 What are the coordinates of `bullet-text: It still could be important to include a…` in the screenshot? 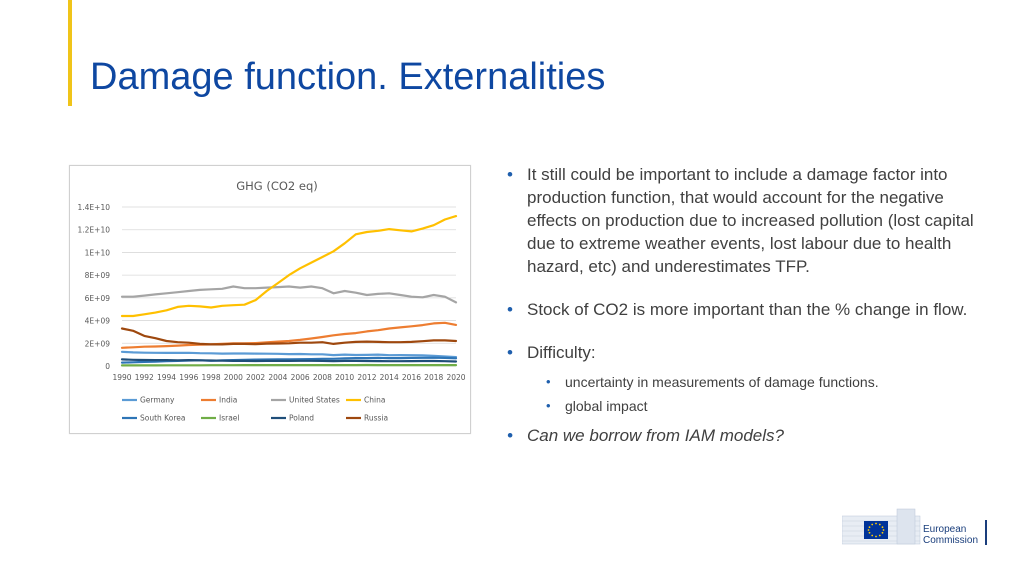 It's located at (750, 220).